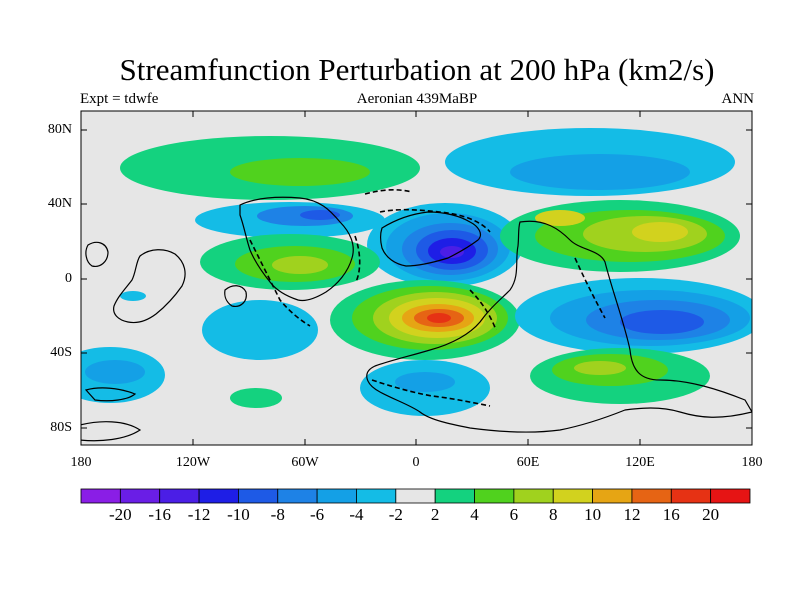  I want to click on lat-tick-80n: 80N, so click(59, 129).